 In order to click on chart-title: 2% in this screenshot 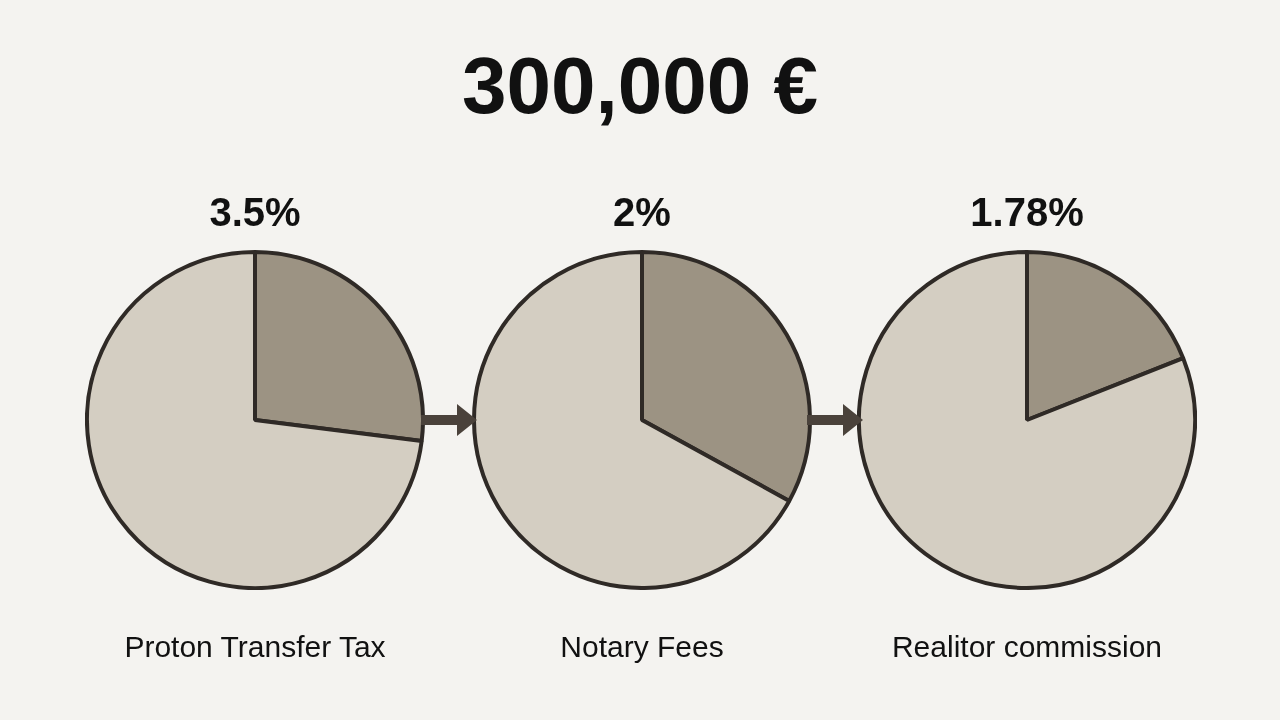, I will do `click(642, 212)`.